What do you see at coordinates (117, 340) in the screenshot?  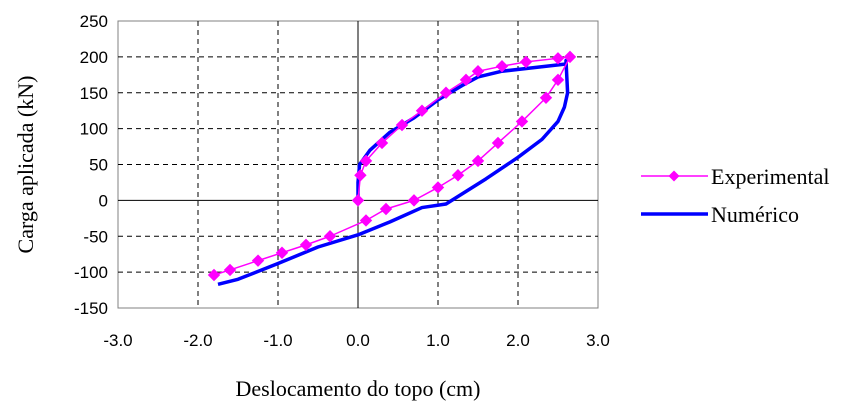 I see `x-tick-label: -3.0` at bounding box center [117, 340].